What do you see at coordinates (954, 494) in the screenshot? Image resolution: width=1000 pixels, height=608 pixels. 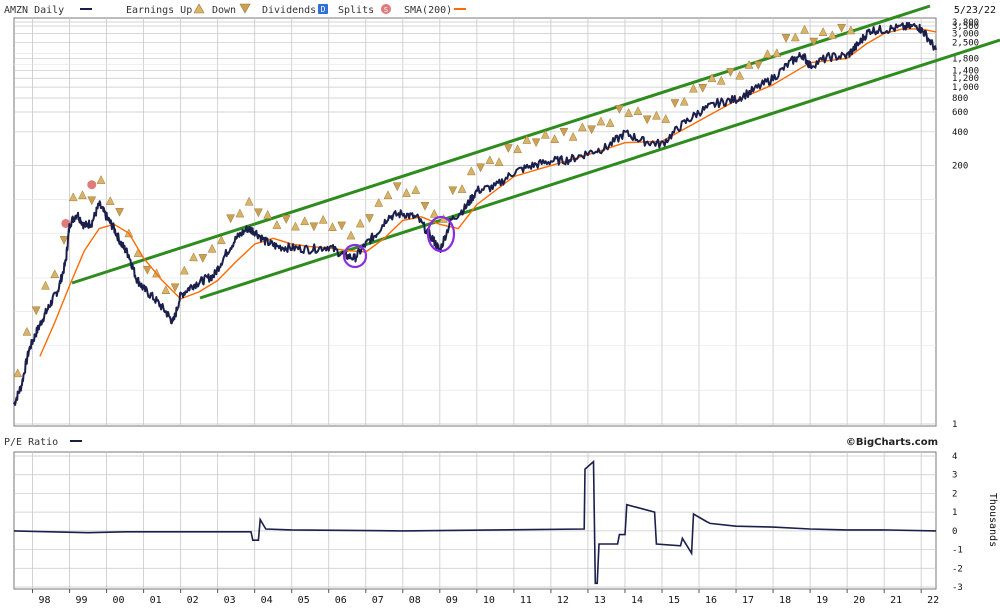 I see `pe-y-tick-label: 2` at bounding box center [954, 494].